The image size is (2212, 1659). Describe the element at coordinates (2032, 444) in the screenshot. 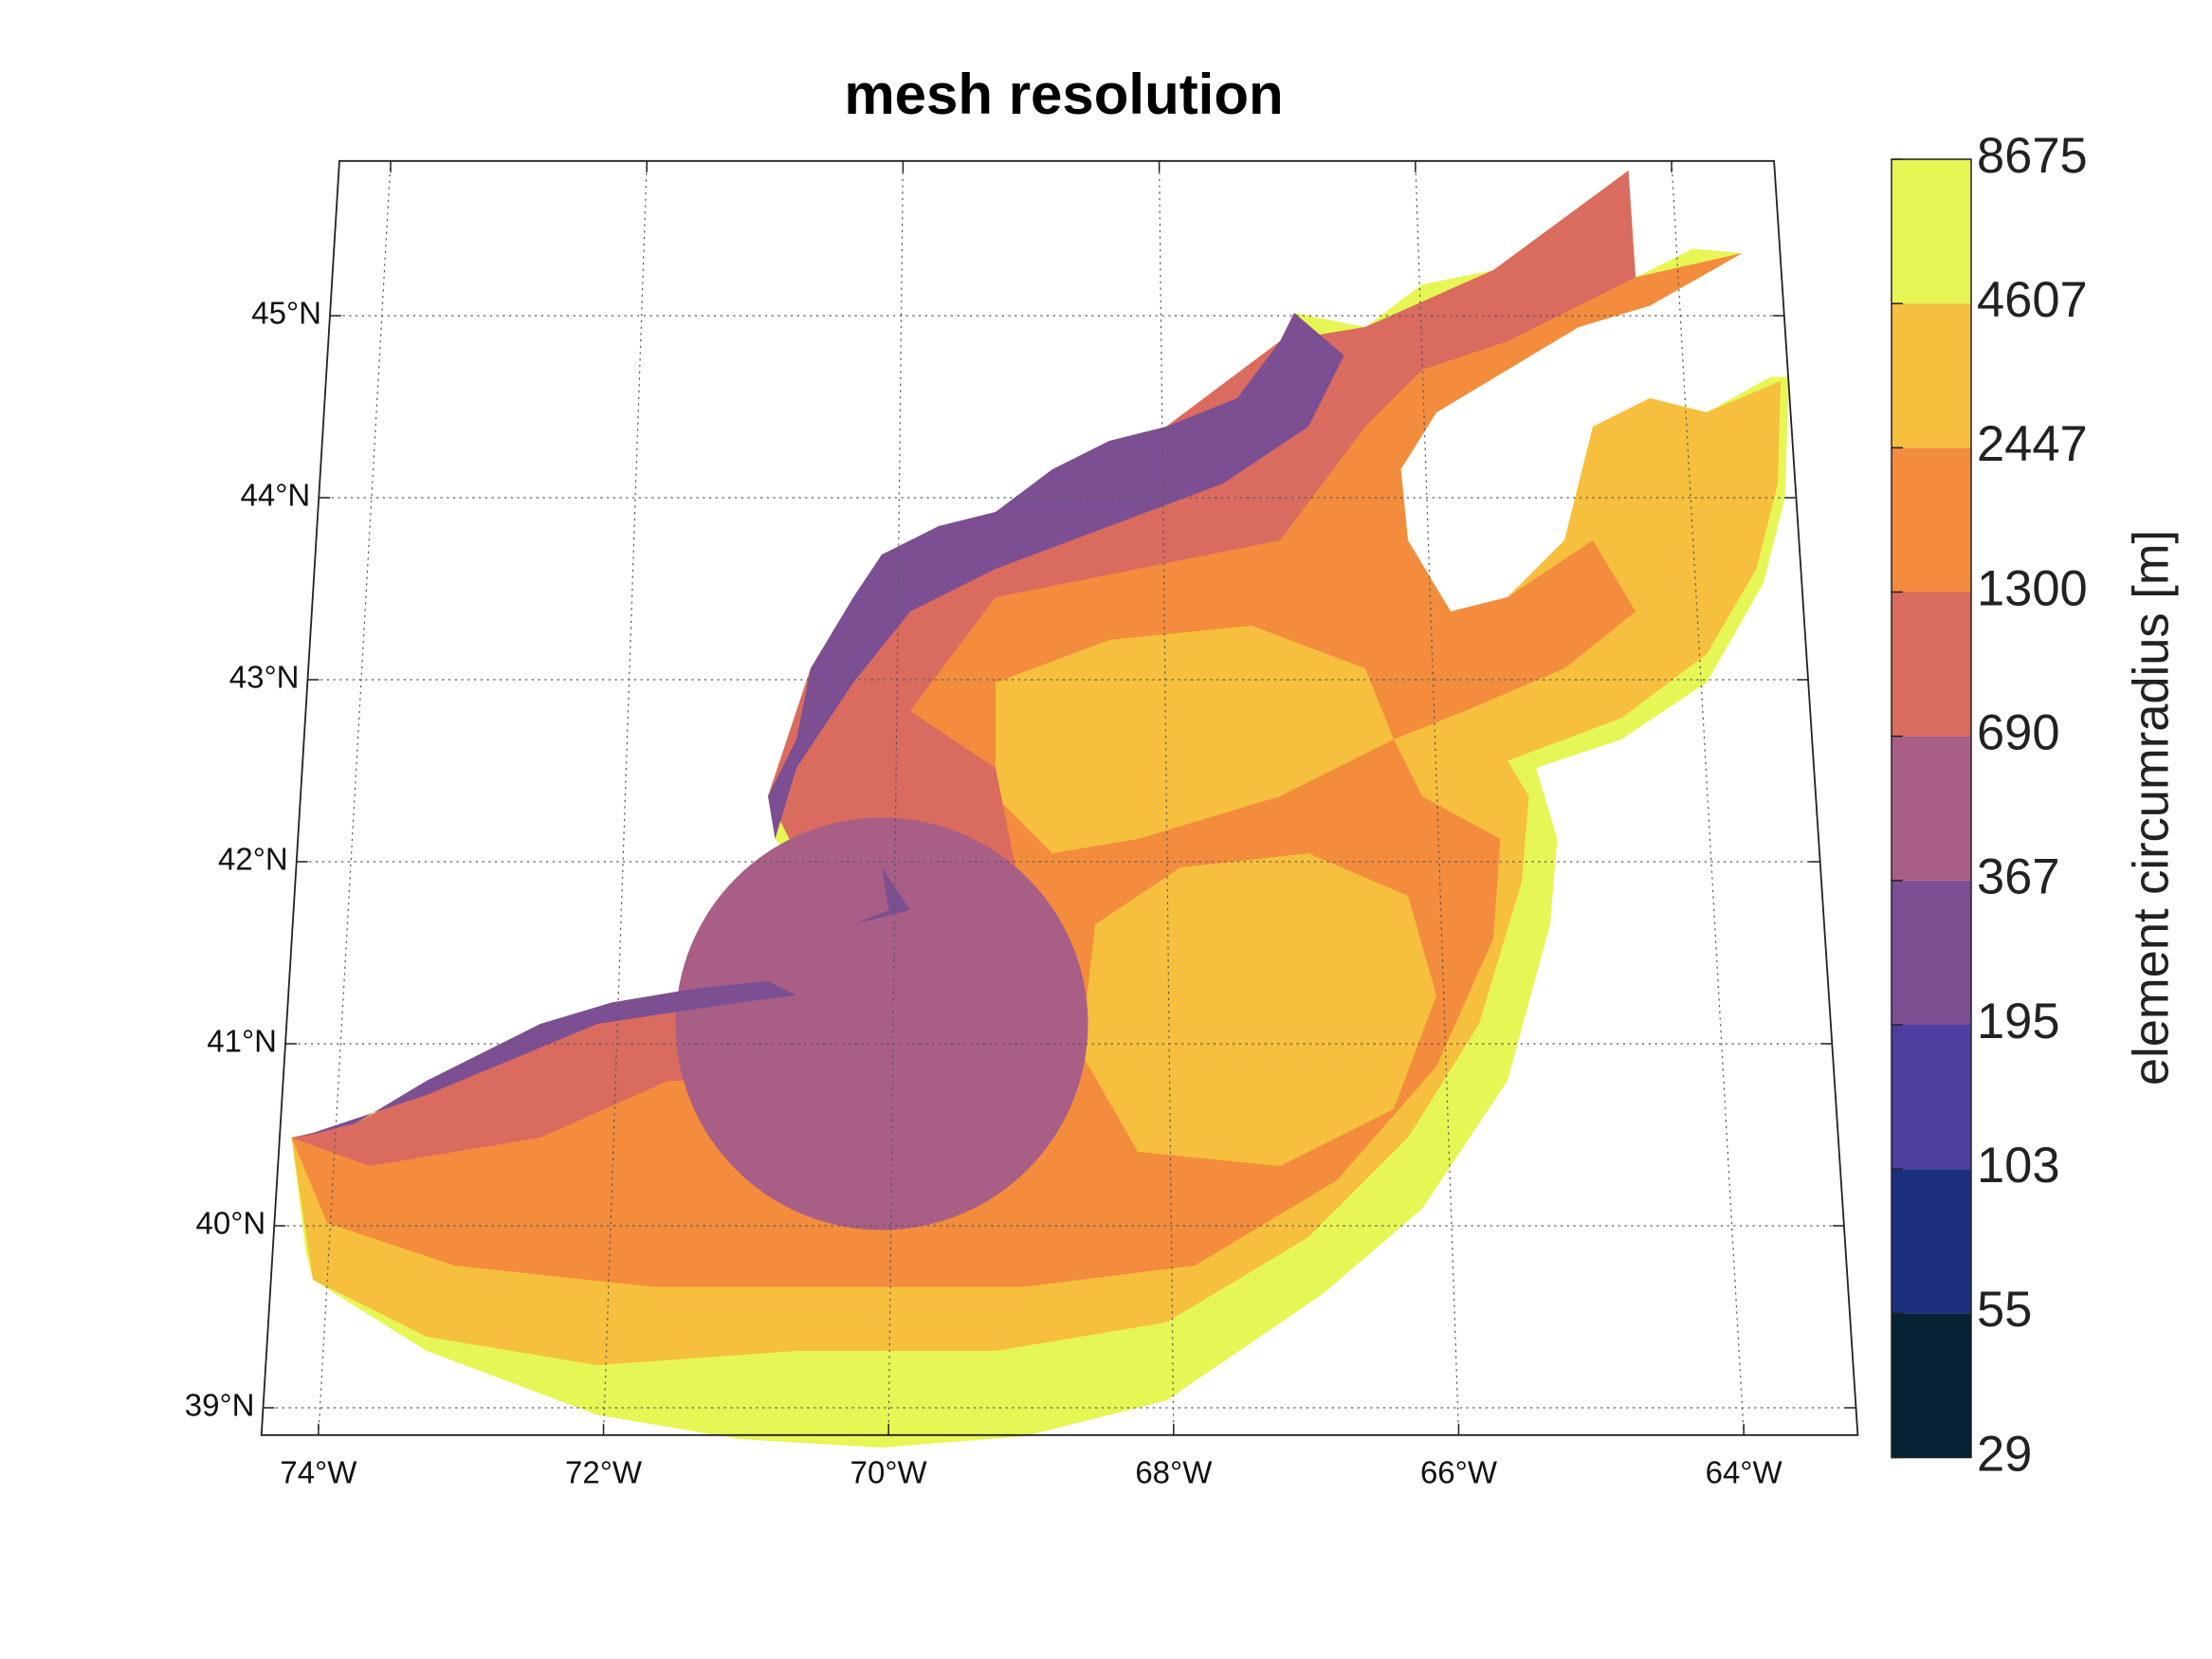

I see `colorbar-tick-label: 2447` at that location.